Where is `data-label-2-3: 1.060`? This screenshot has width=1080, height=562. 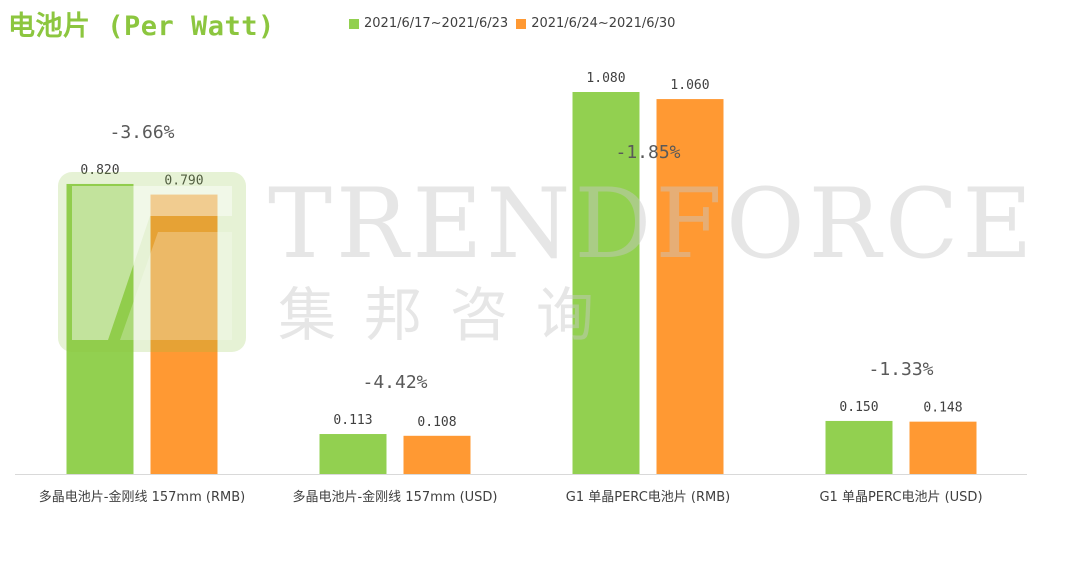 data-label-2-3: 1.060 is located at coordinates (689, 85).